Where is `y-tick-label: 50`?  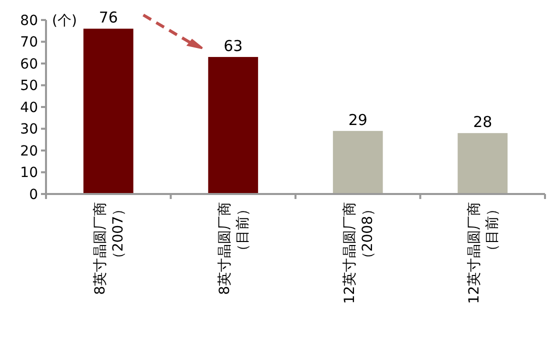 y-tick-label: 50 is located at coordinates (29, 86).